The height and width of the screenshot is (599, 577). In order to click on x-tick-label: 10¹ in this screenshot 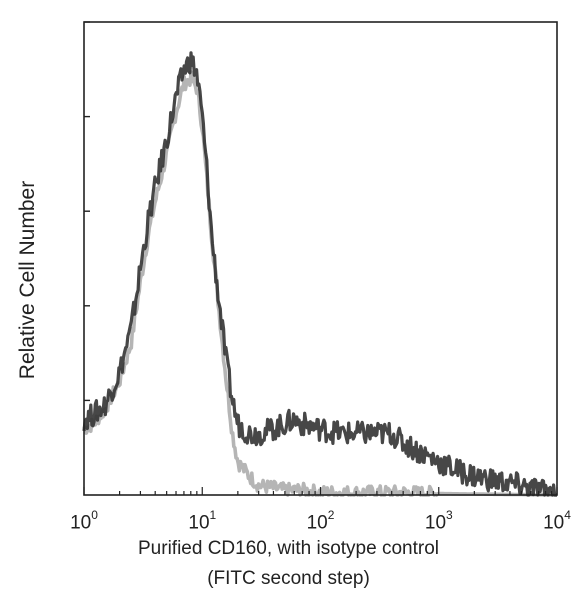, I will do `click(202, 521)`.